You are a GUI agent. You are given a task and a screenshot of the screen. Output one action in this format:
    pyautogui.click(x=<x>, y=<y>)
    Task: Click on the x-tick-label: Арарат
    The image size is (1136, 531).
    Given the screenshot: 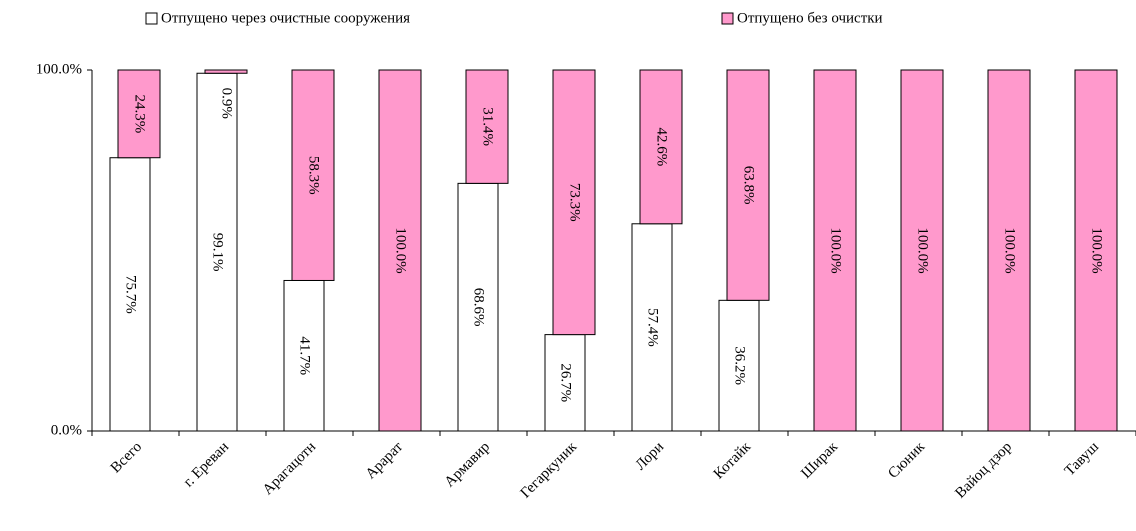 What is the action you would take?
    pyautogui.click(x=385, y=461)
    